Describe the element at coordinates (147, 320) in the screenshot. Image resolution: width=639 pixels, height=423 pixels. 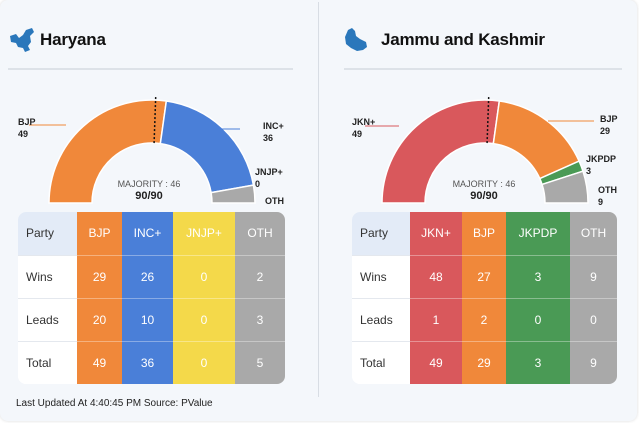
I see `cell-inc: 10` at that location.